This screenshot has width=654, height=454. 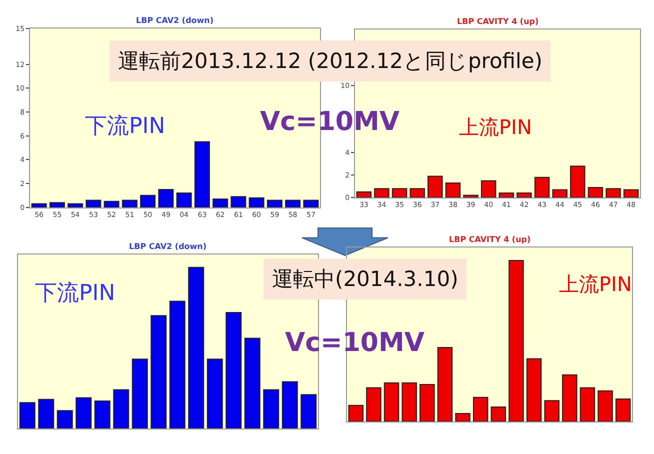 I want to click on annotation: 運転中(2014.3.10), so click(x=365, y=279).